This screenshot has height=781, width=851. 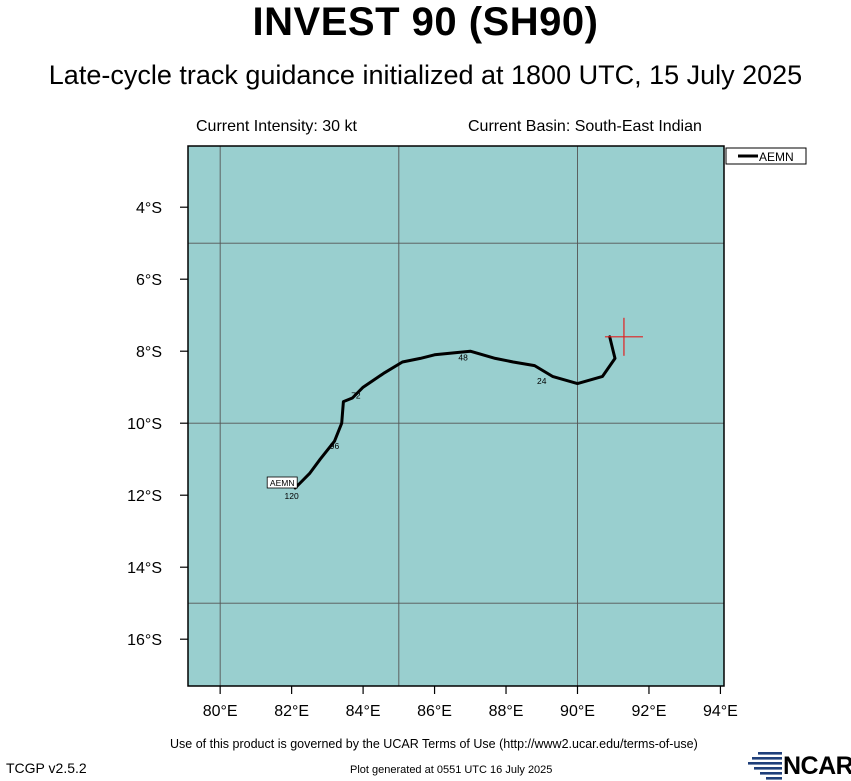 What do you see at coordinates (542, 381) in the screenshot?
I see `tau-label: 24` at bounding box center [542, 381].